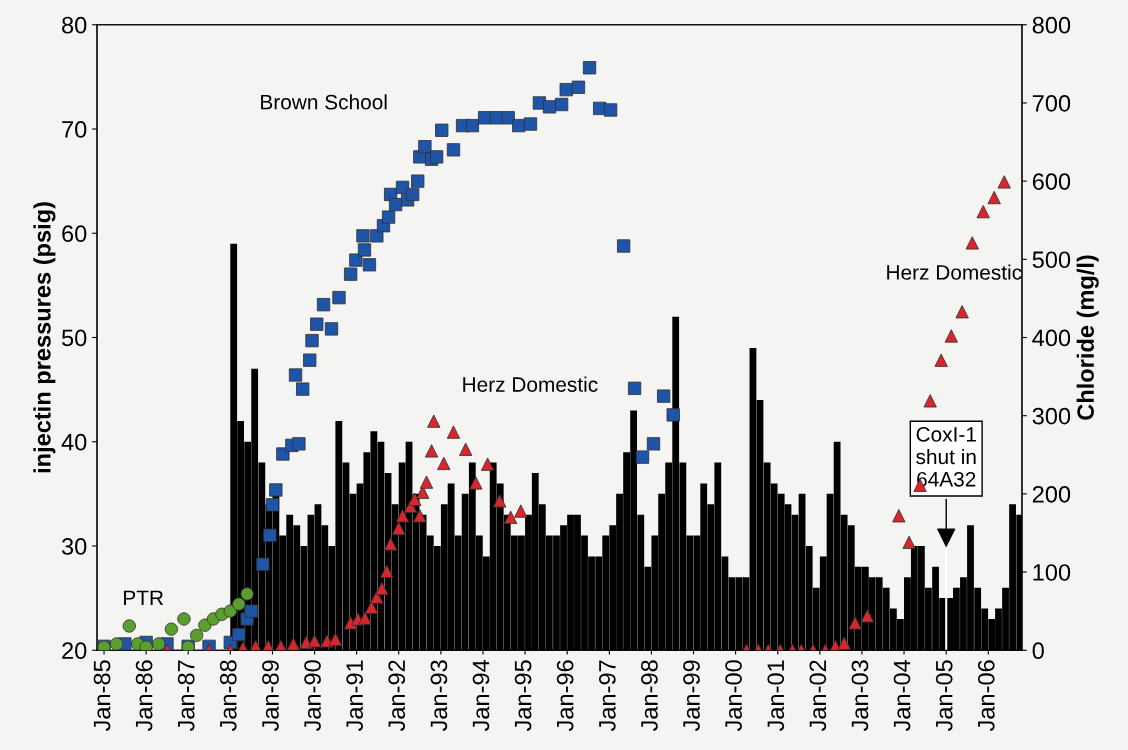  I want to click on x-tick-label: Jan-95, so click(523, 696).